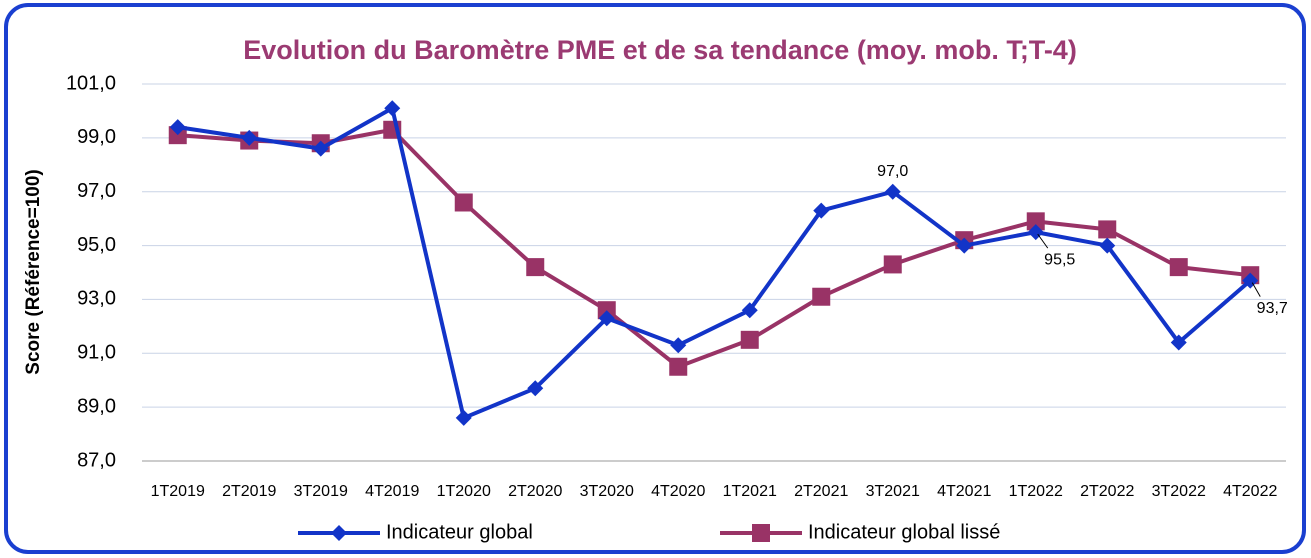  I want to click on y-tick-label: 91,0, so click(96, 353).